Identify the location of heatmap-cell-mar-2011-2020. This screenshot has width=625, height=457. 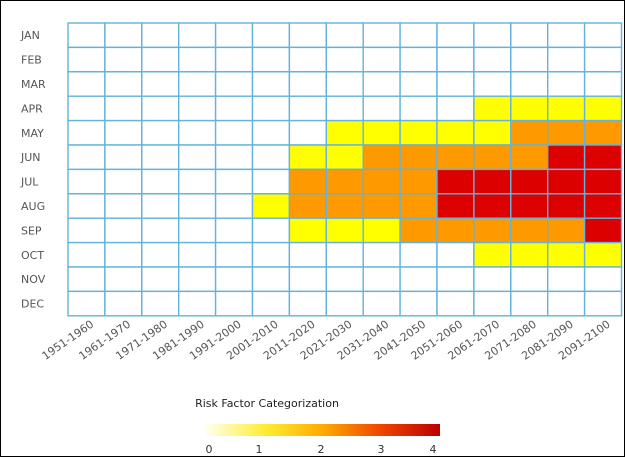
(307, 84).